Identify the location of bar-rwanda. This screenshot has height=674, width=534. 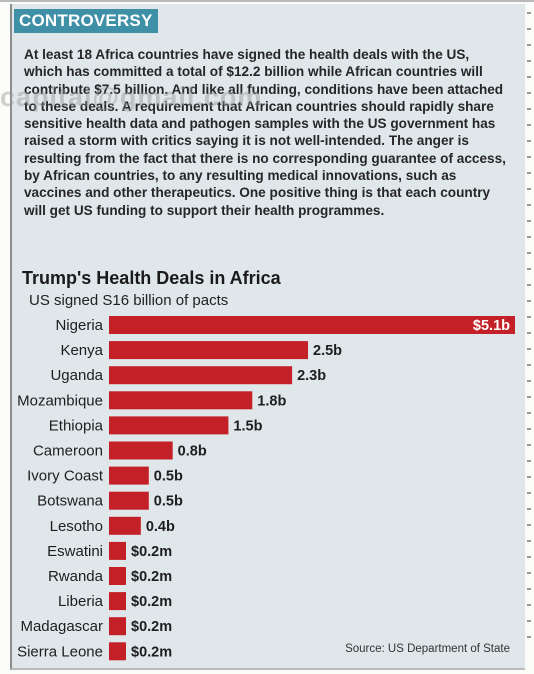
(117, 576).